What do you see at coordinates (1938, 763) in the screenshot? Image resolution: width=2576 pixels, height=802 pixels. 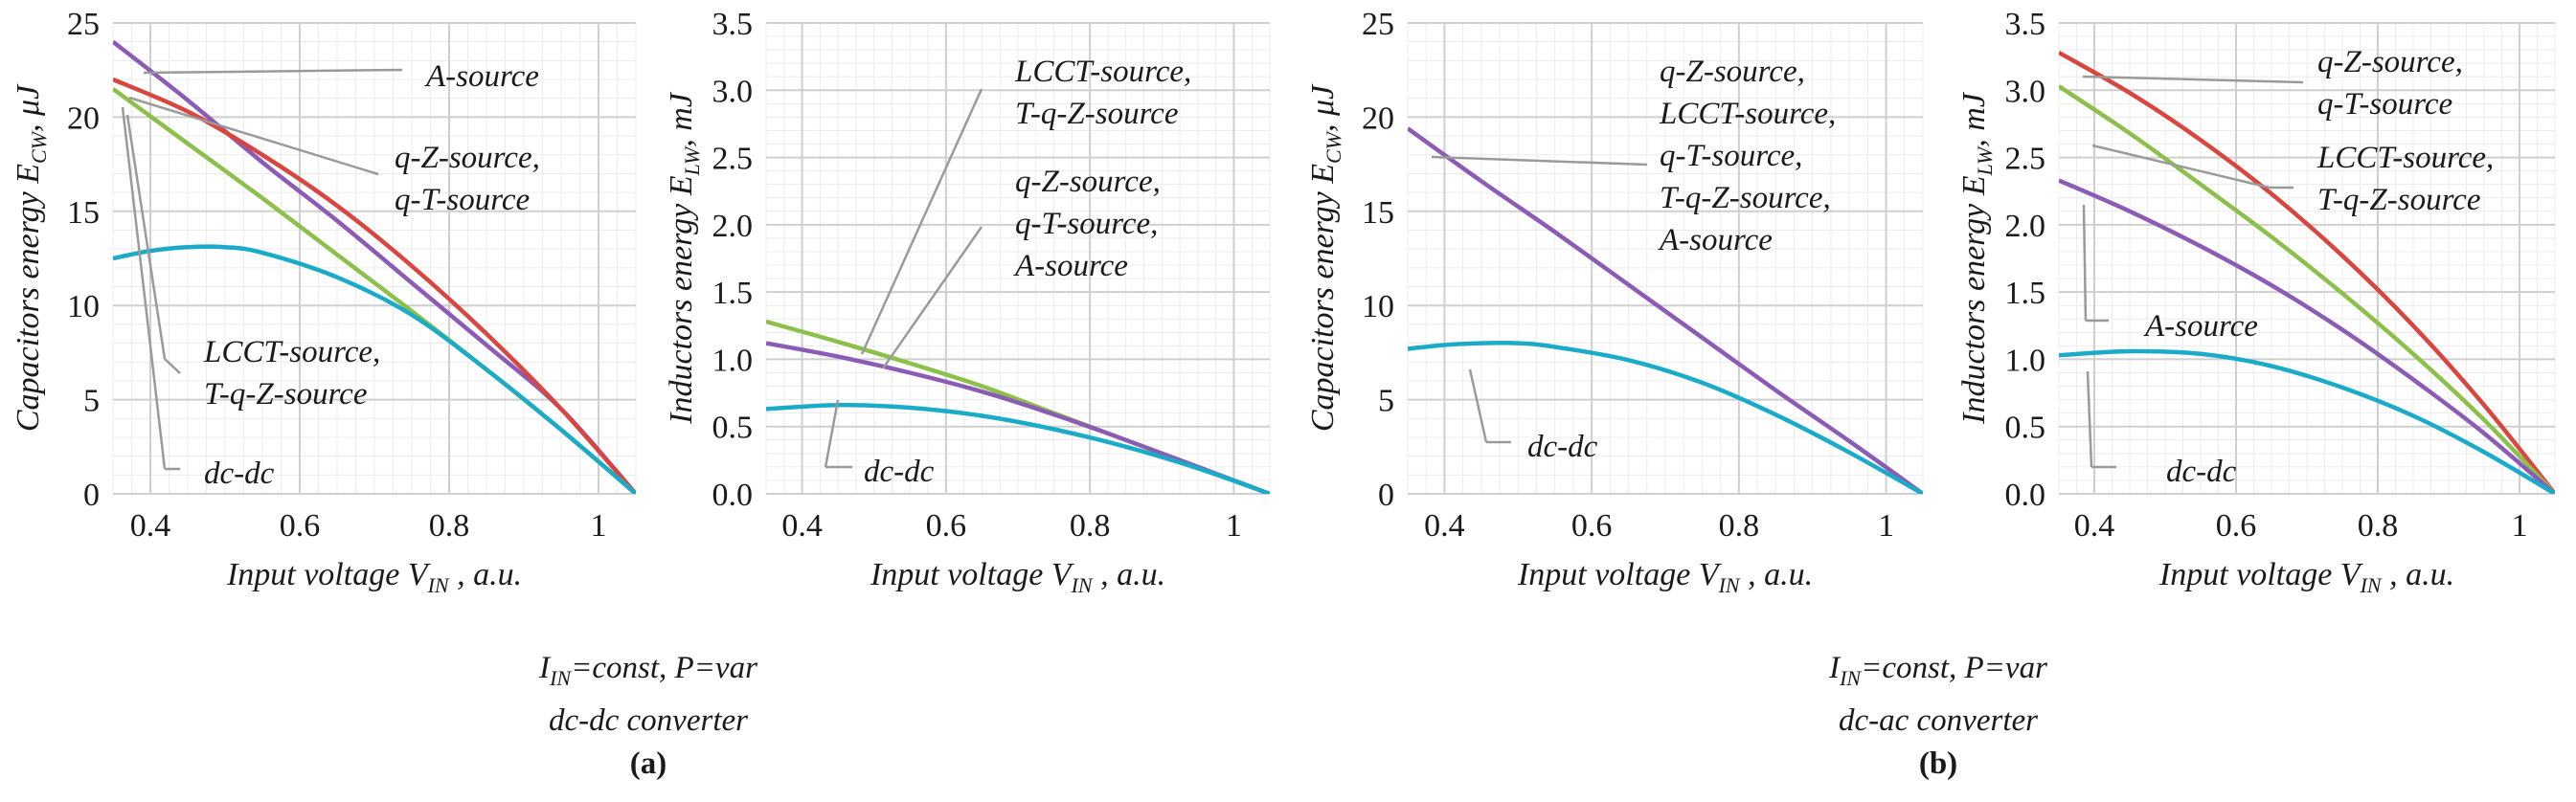 I see `caption-b-label: (b)` at bounding box center [1938, 763].